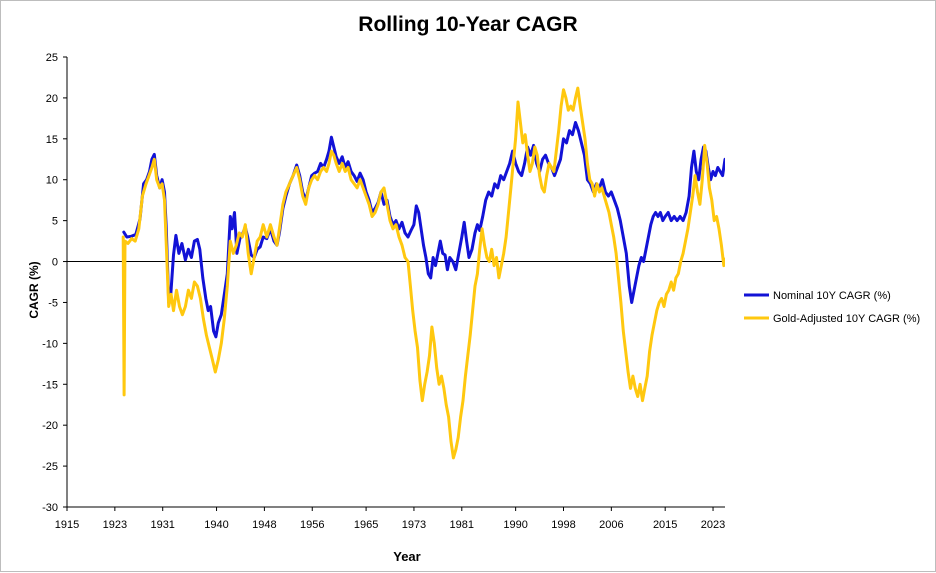  What do you see at coordinates (50, 508) in the screenshot?
I see `y-tick-label: -30` at bounding box center [50, 508].